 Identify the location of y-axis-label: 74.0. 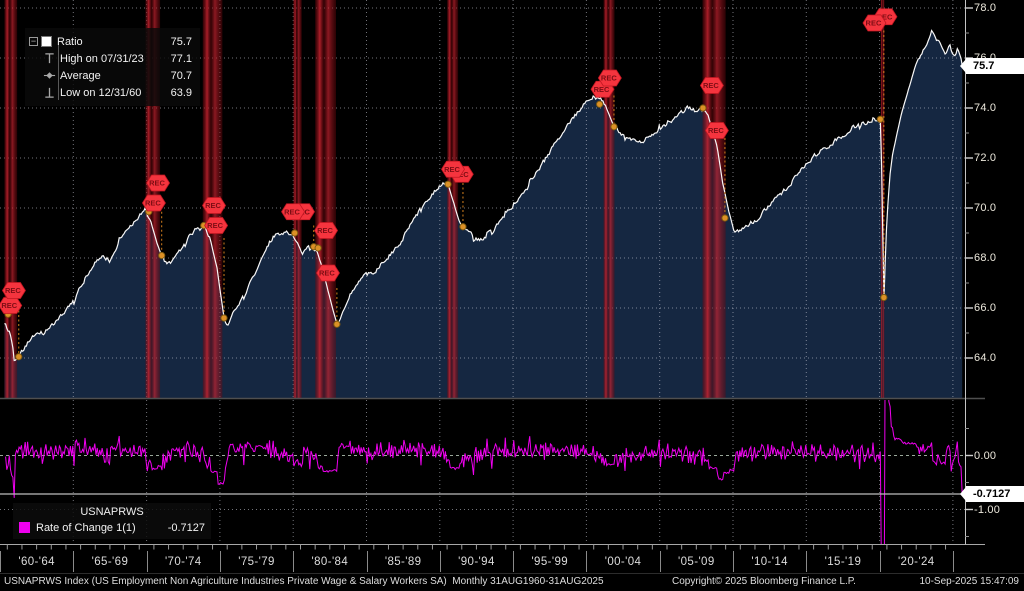
(985, 108).